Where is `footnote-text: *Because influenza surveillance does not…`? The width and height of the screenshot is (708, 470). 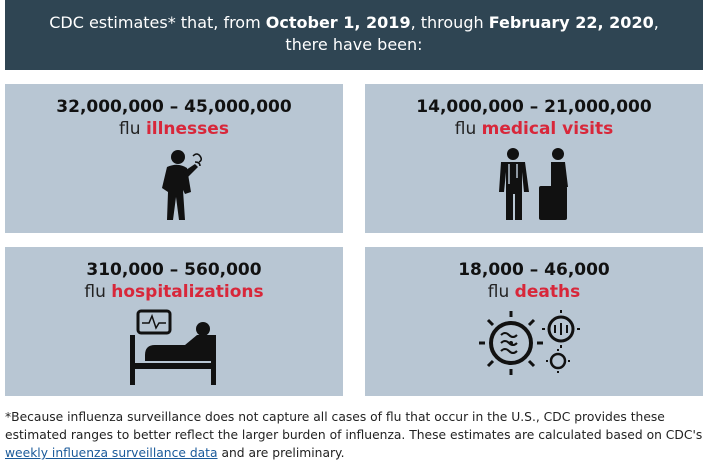 footnote-text: *Because influenza surveillance does not… is located at coordinates (354, 426).